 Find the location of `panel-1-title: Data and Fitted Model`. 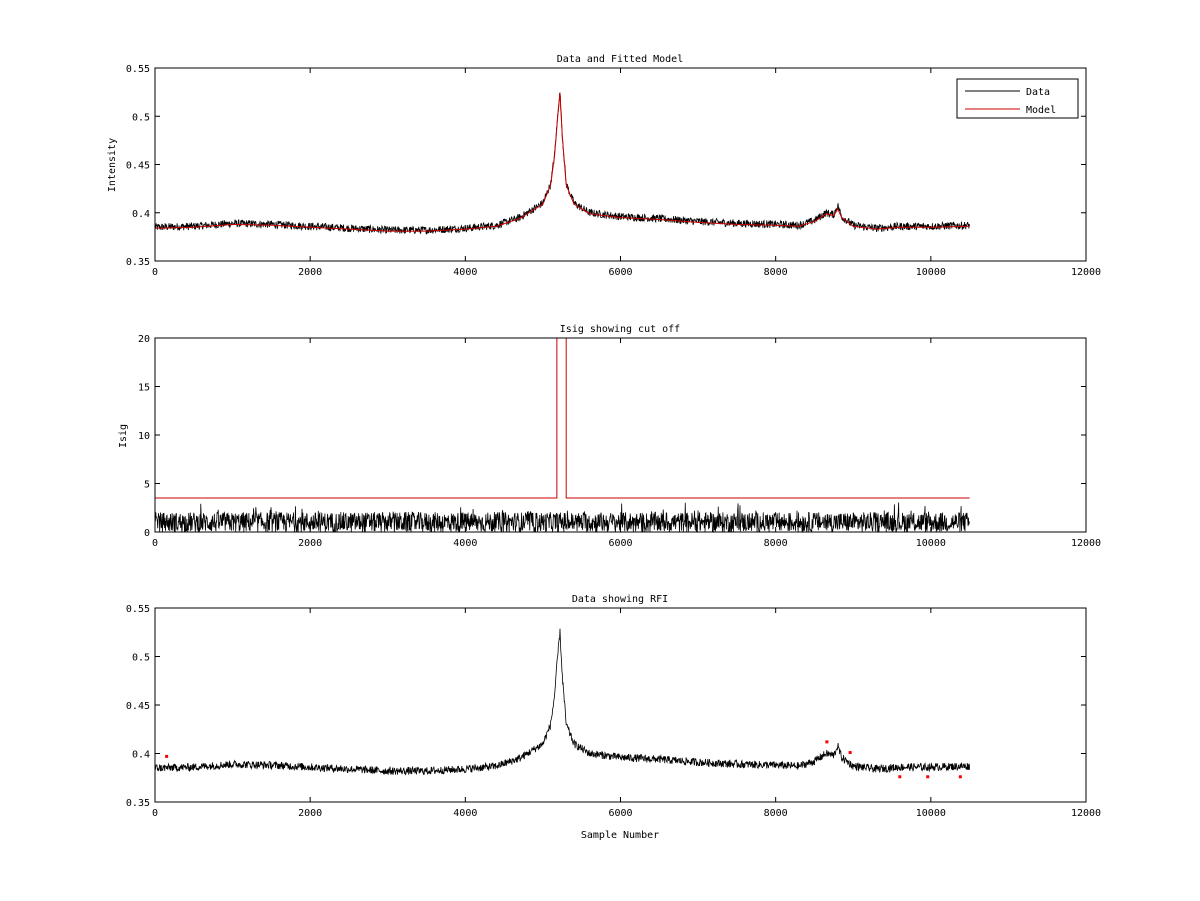

panel-1-title: Data and Fitted Model is located at coordinates (620, 59).